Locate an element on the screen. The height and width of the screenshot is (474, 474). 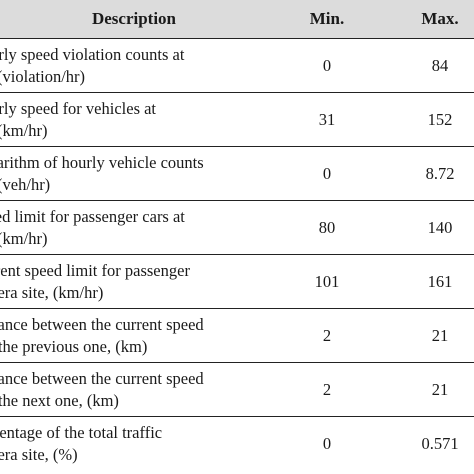
description-line-1: Logarithm of hourly vehicle counts is located at coordinates (102, 162).